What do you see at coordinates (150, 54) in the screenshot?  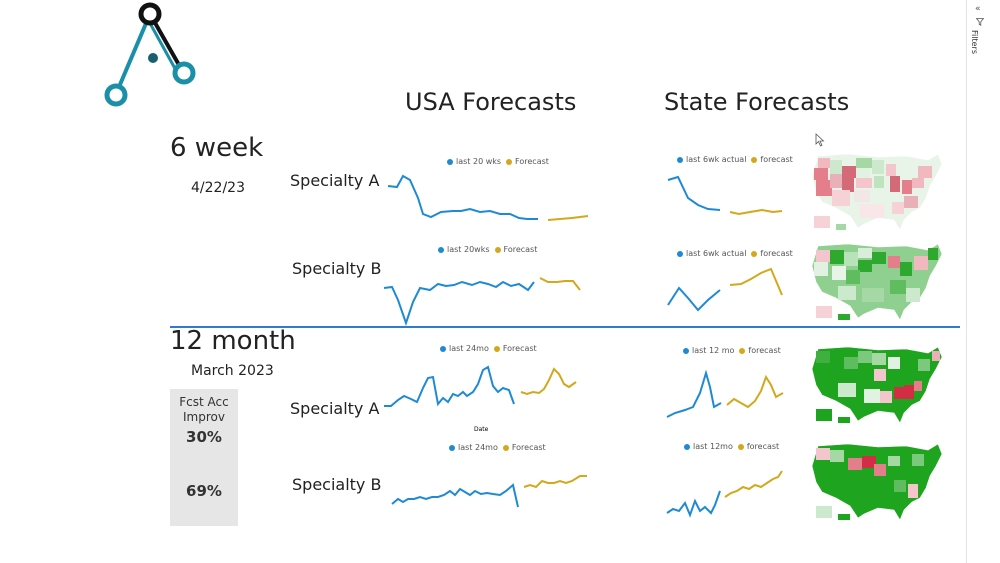 I see `company-logo` at bounding box center [150, 54].